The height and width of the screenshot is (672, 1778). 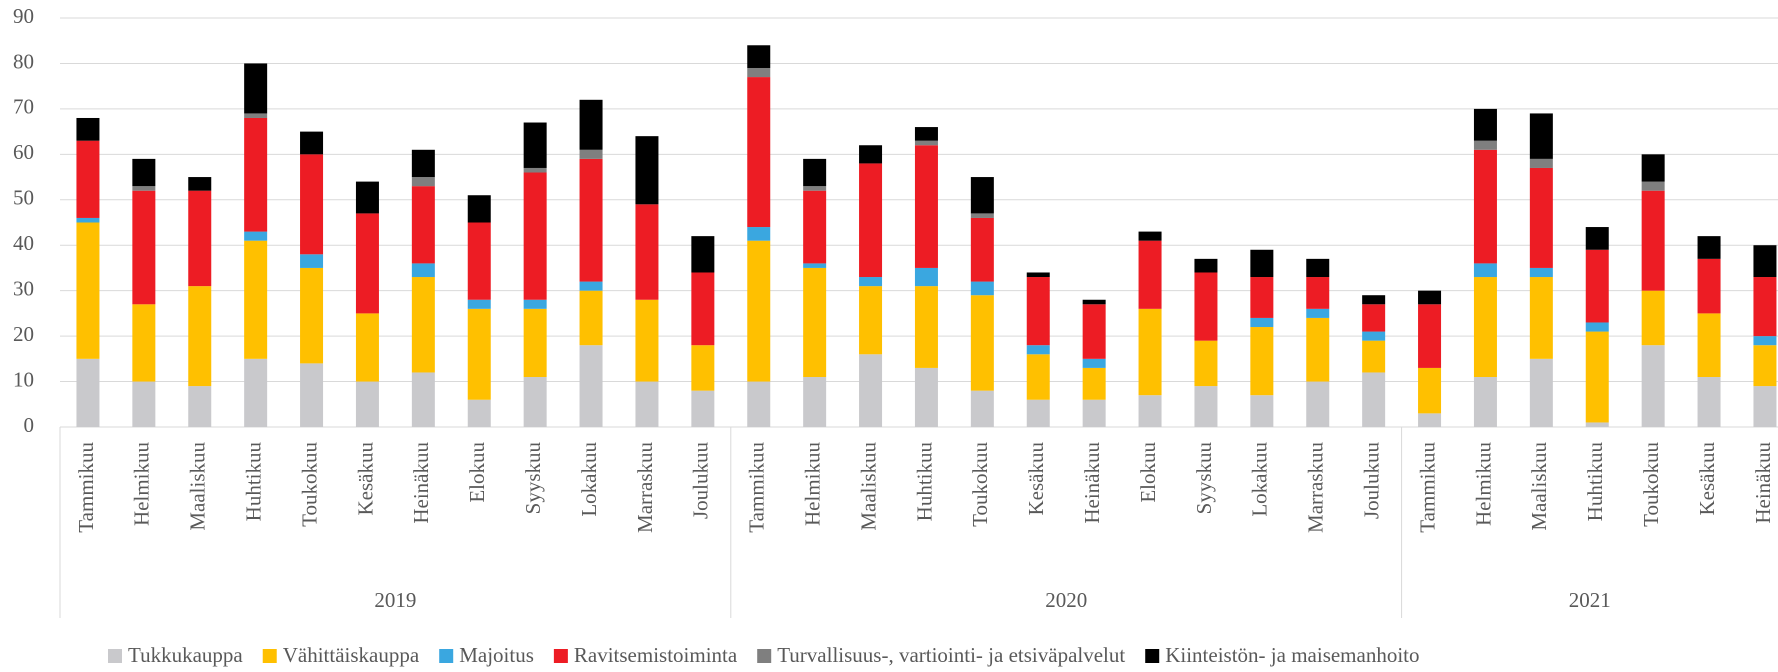 What do you see at coordinates (1590, 600) in the screenshot?
I see `group-label: 2021` at bounding box center [1590, 600].